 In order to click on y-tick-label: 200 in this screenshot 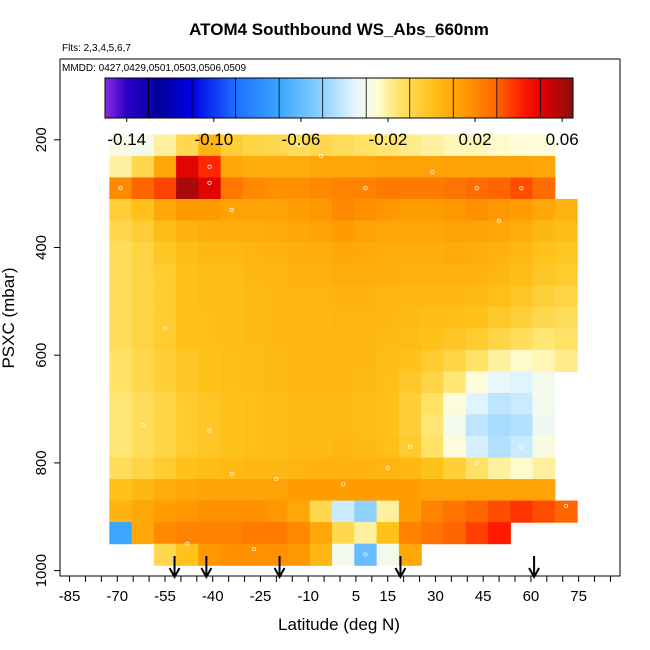, I will do `click(41, 139)`.